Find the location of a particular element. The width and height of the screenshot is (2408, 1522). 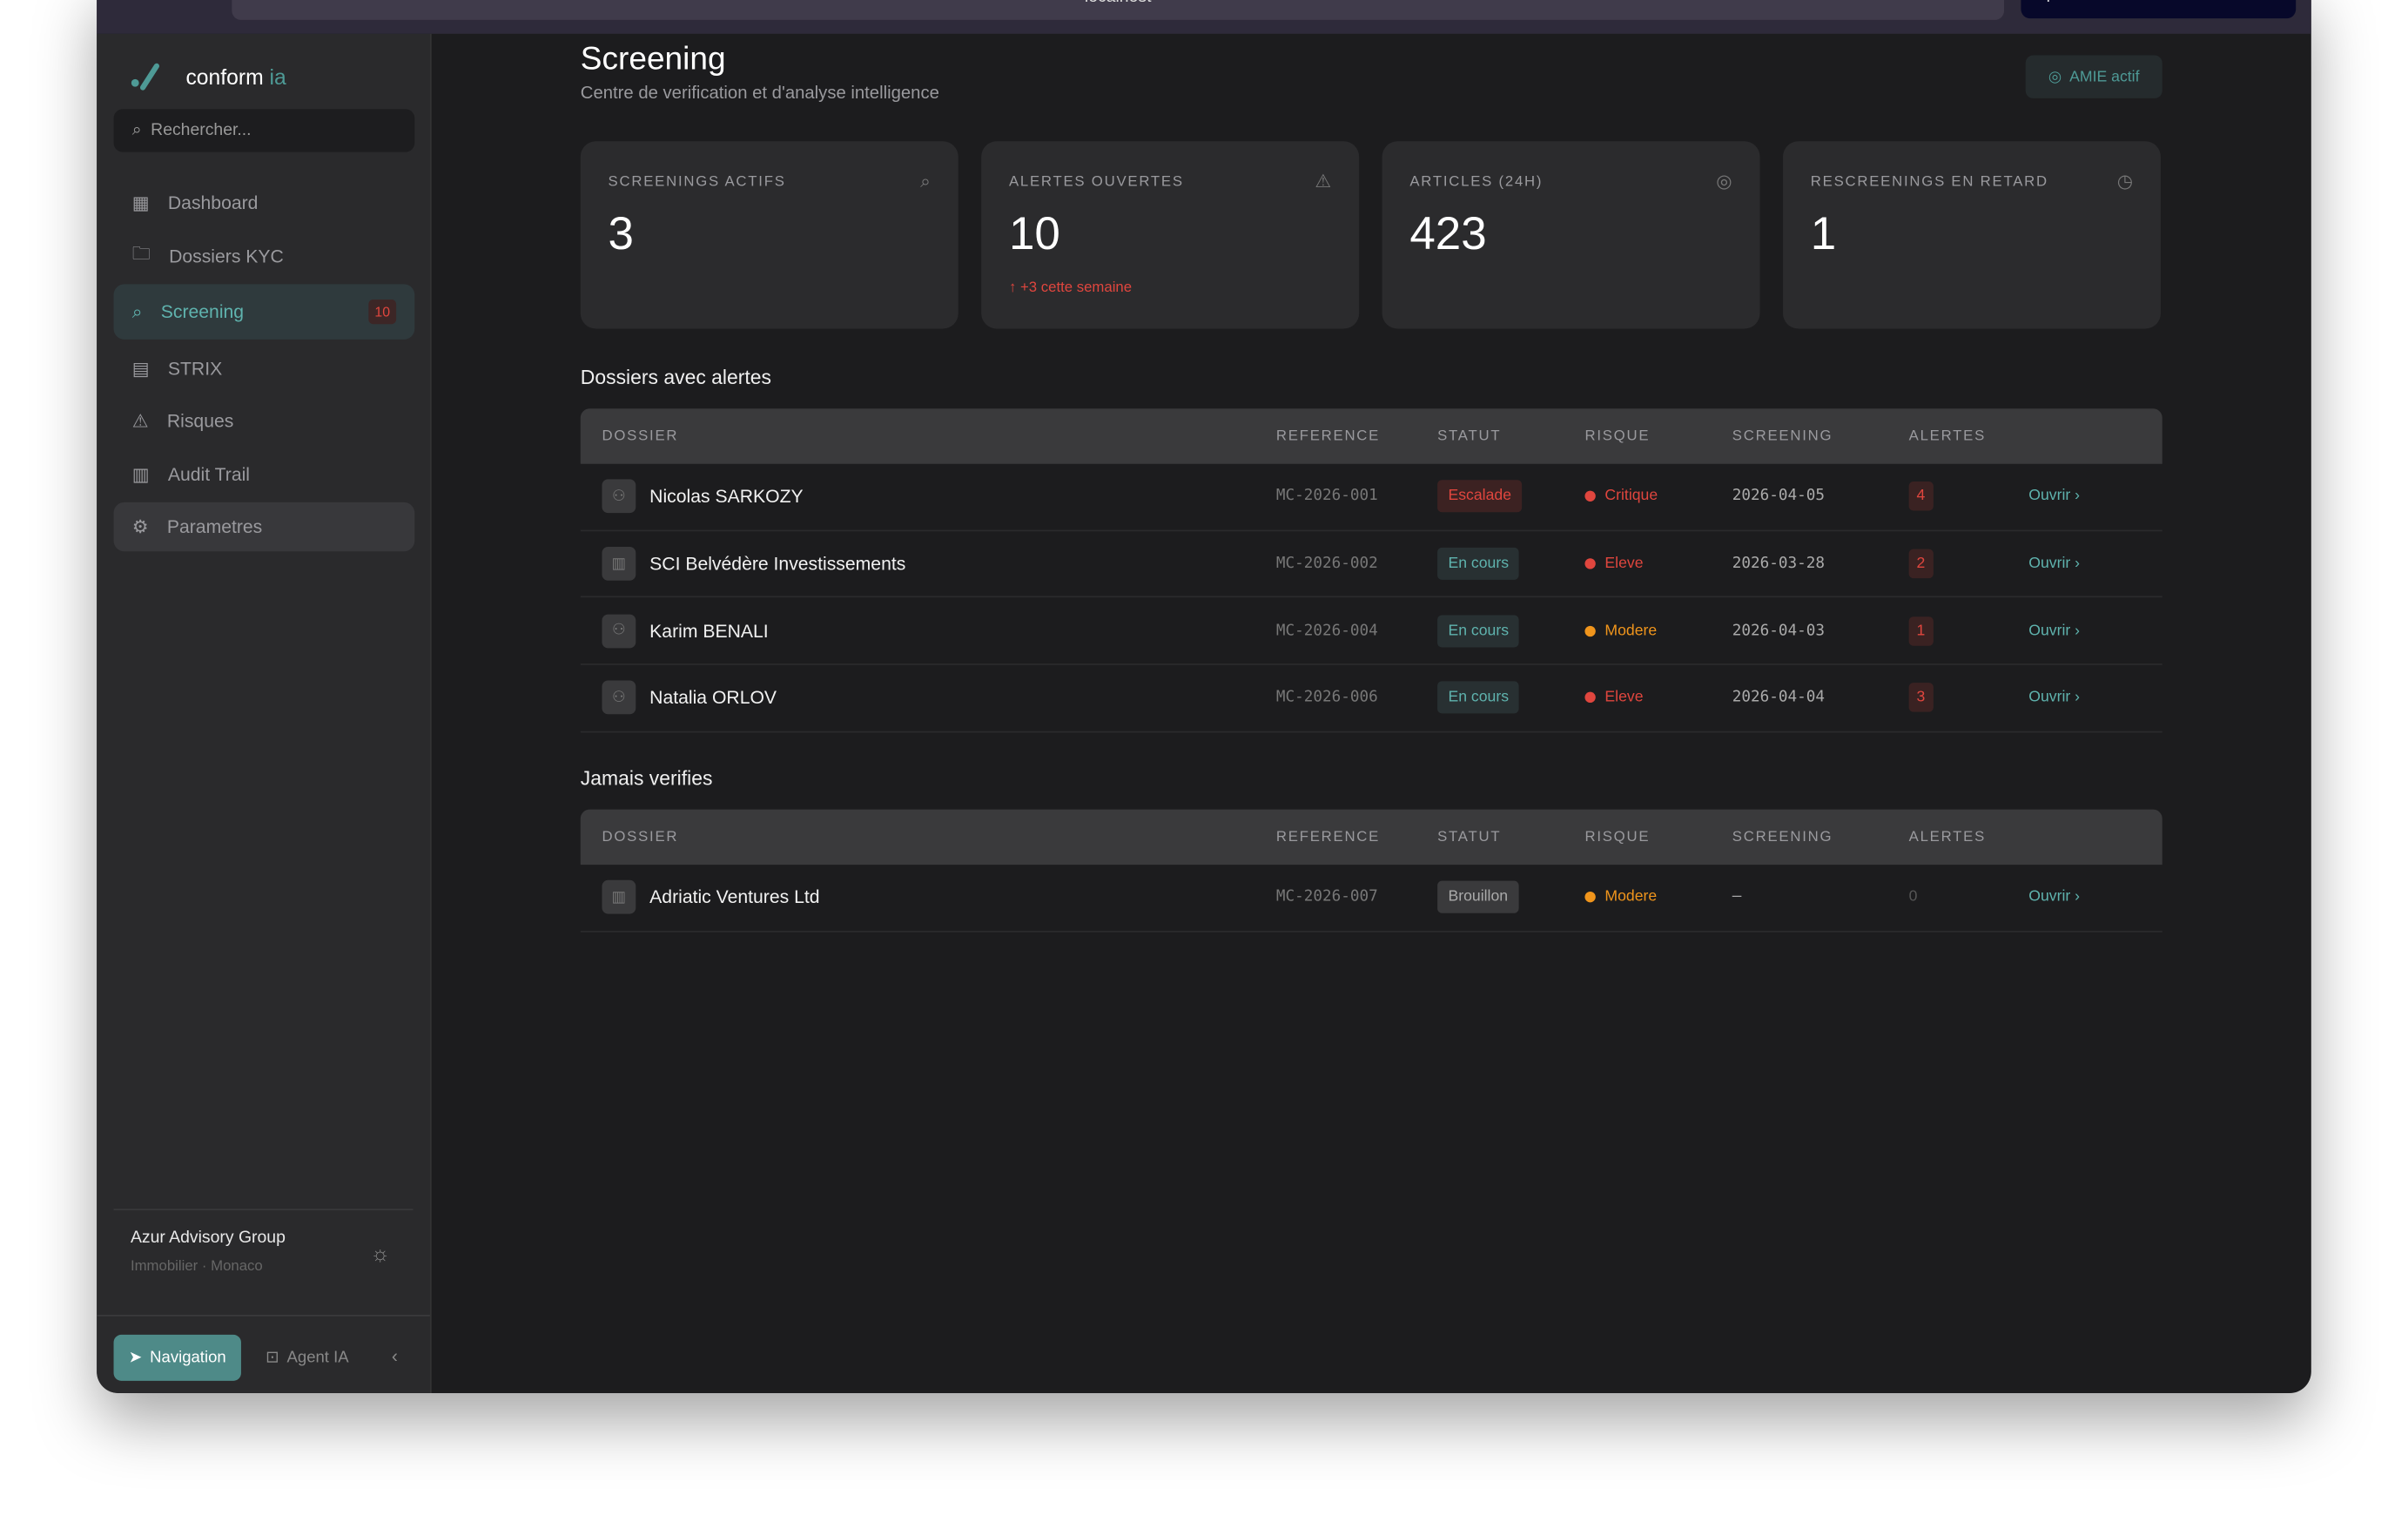

dossier-name: SCI Belvédère Investissements is located at coordinates (777, 564).